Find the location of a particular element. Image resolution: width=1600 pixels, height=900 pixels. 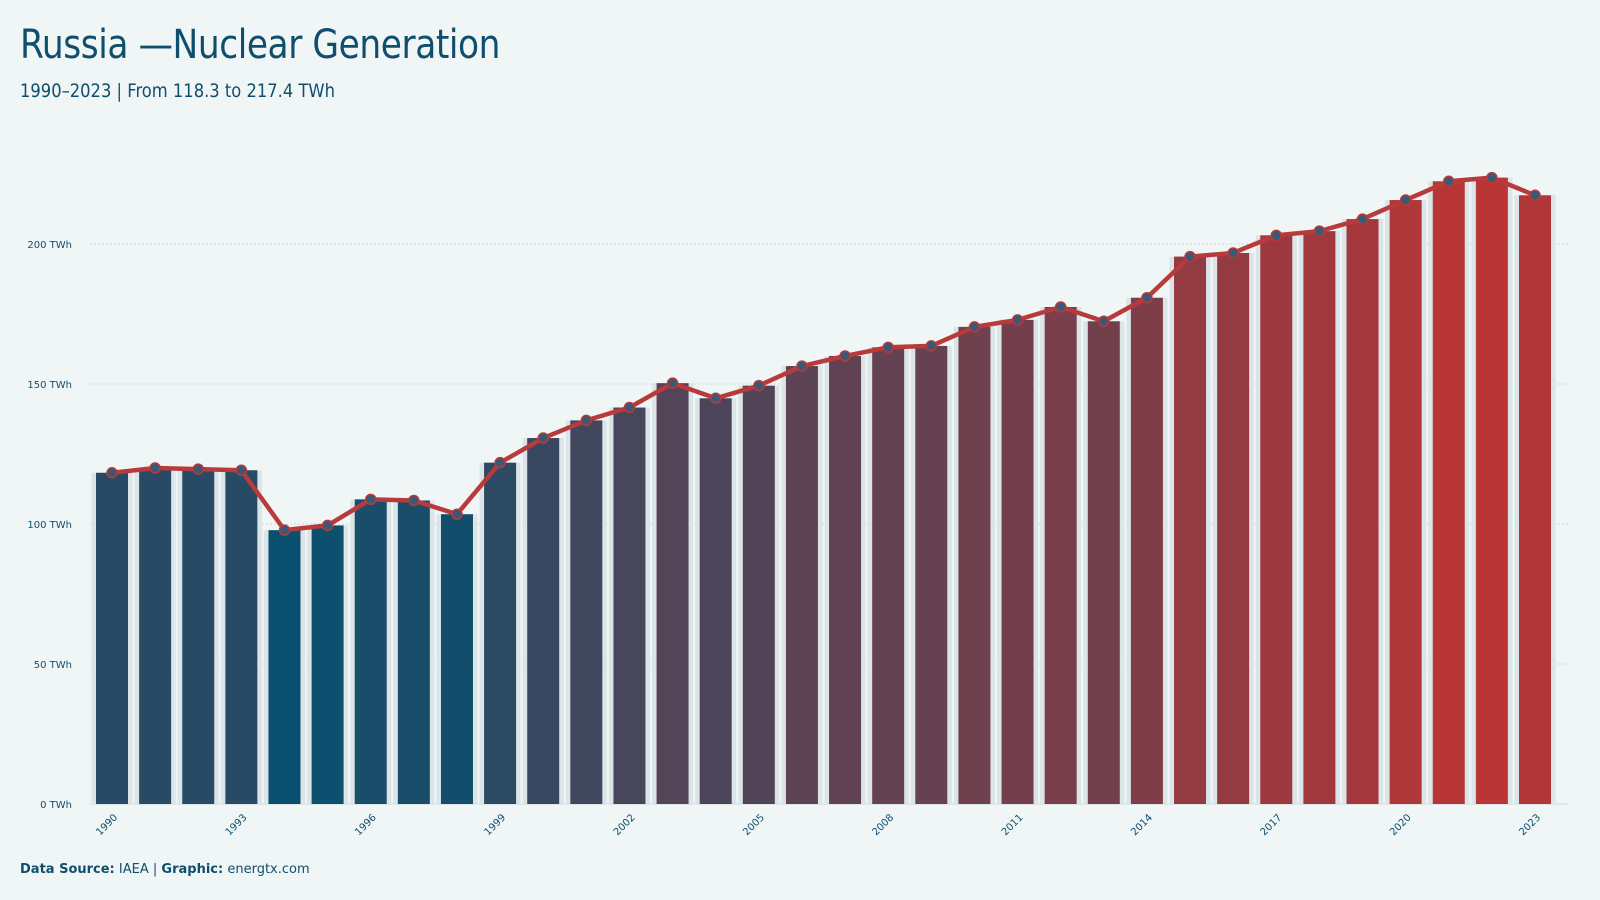

bar-2004 is located at coordinates (715, 601).